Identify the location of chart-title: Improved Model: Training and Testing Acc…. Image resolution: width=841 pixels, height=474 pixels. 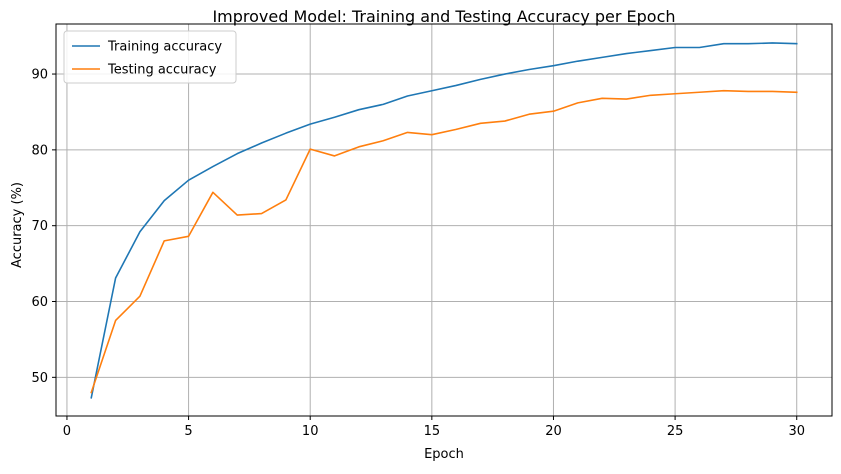
(443, 16).